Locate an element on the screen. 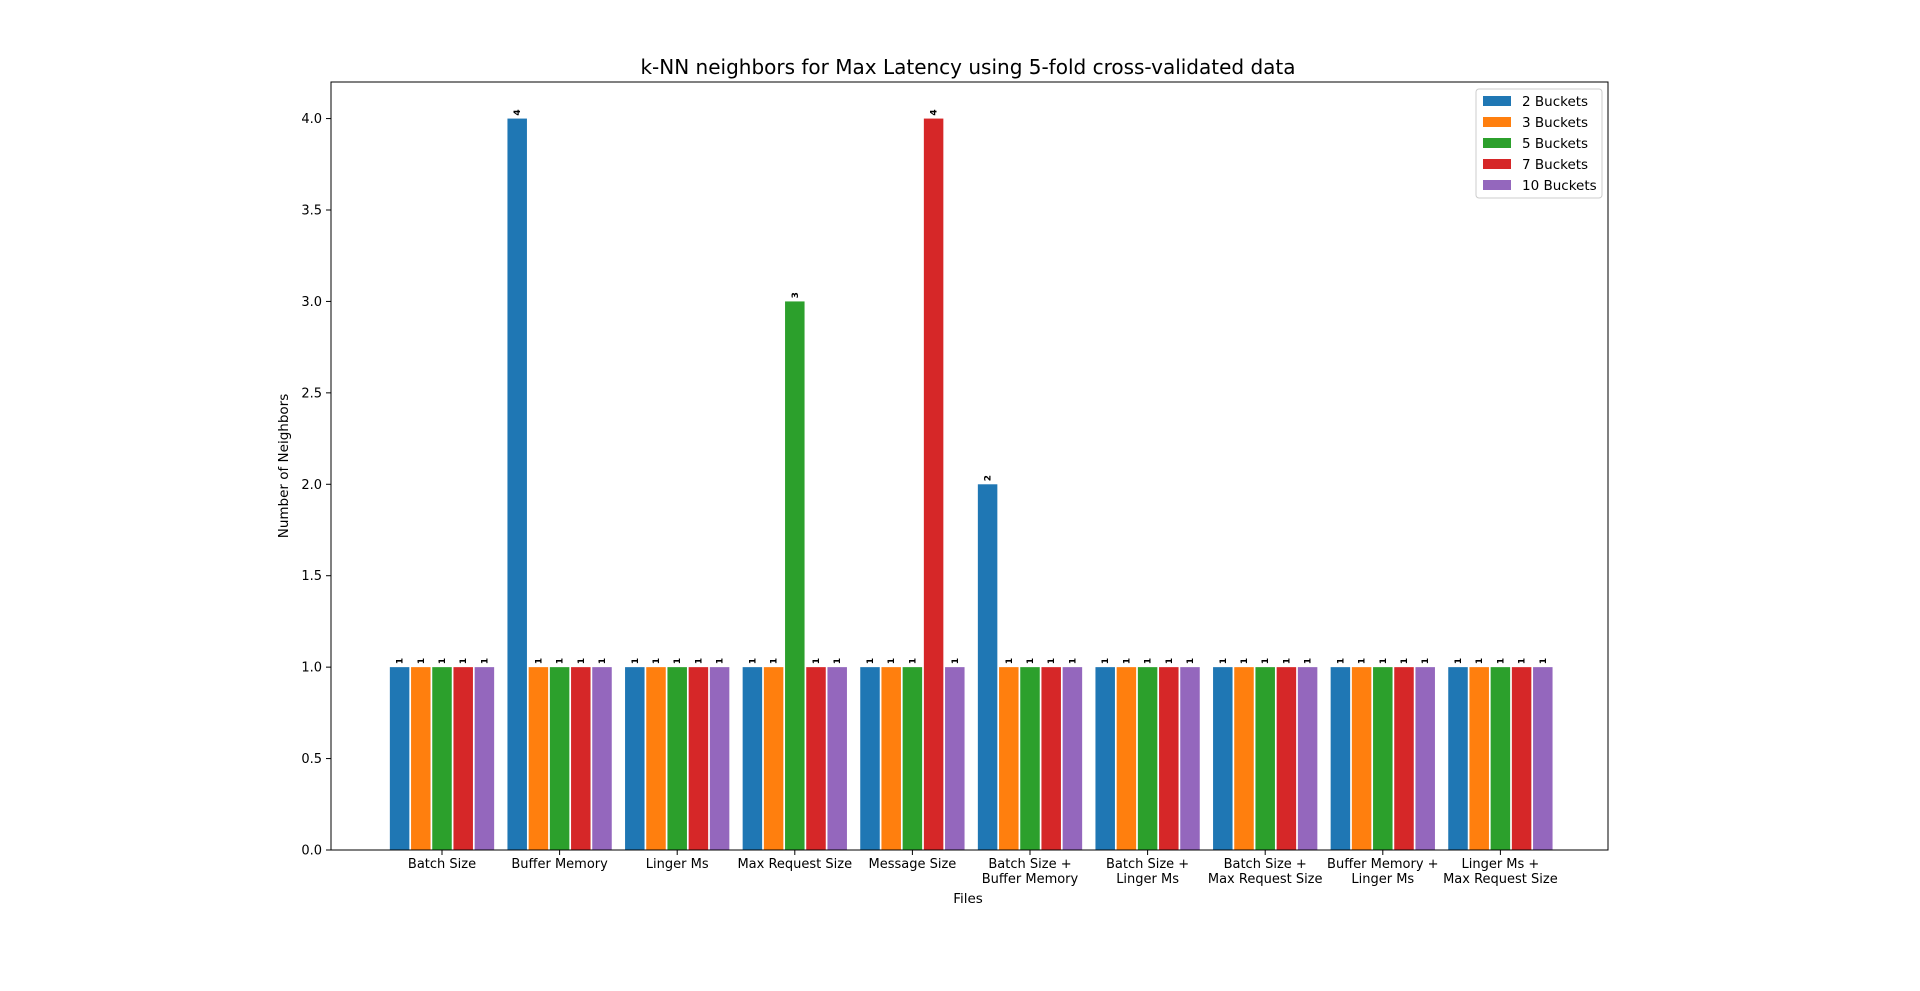 This screenshot has width=1920, height=991. y-axis: 0.0 0.5 1.0 1.5 2.0 2.5 3.0 3.5 4.0 is located at coordinates (316, 485).